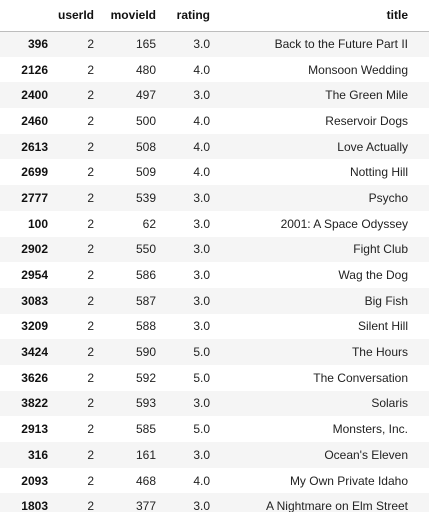 This screenshot has height=512, width=429. Describe the element at coordinates (34, 429) in the screenshot. I see `row-index: 2913` at that location.